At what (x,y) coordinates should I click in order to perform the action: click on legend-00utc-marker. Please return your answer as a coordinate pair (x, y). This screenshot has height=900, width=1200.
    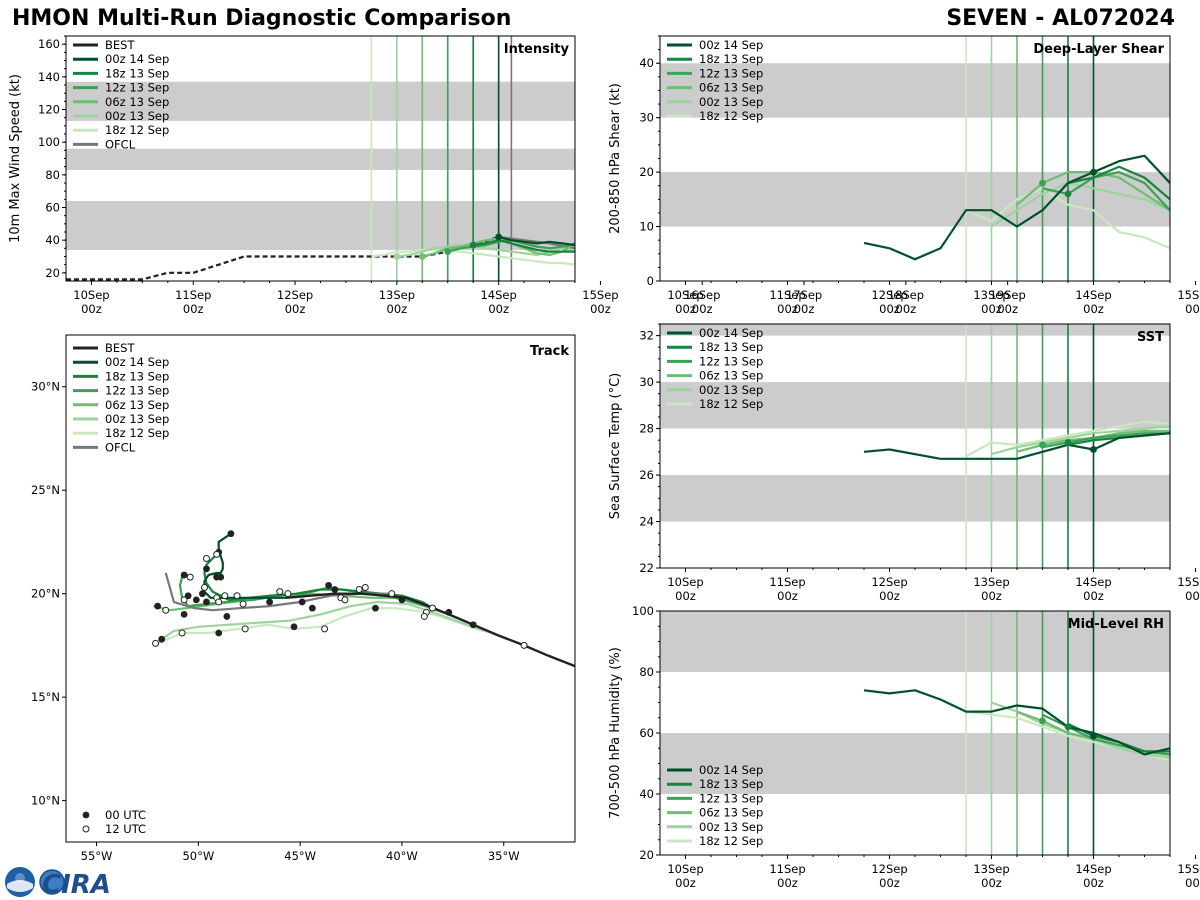
    Looking at the image, I should click on (86, 815).